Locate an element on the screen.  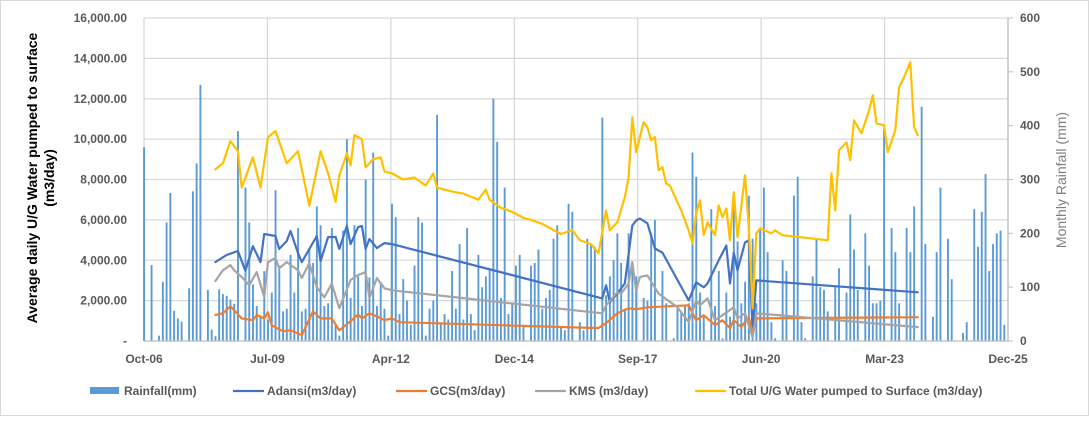
y-left-tick-label: 6,000.00 is located at coordinates (103, 220).